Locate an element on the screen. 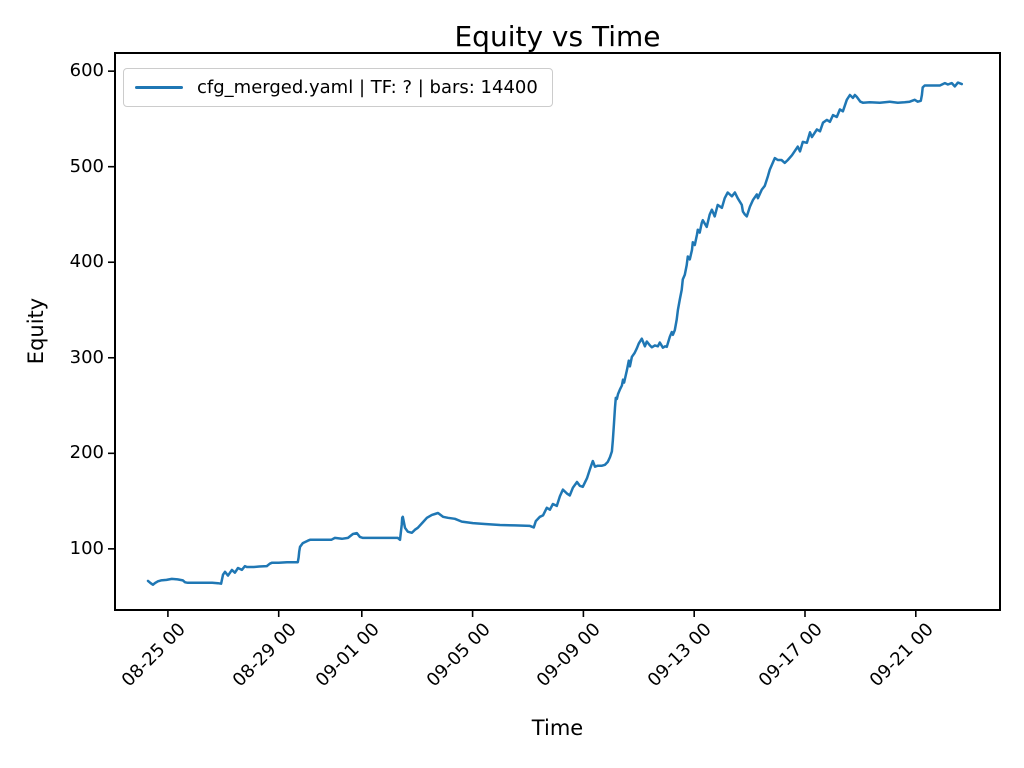 Image resolution: width=1024 pixels, height=768 pixels. y-tick-label: 400 is located at coordinates (86, 262).